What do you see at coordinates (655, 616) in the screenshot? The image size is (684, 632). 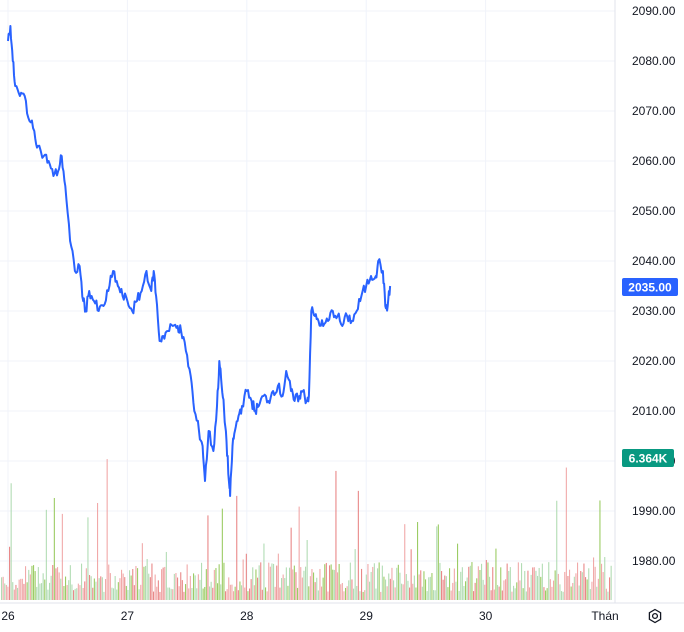 I see `chart-settings-button` at bounding box center [655, 616].